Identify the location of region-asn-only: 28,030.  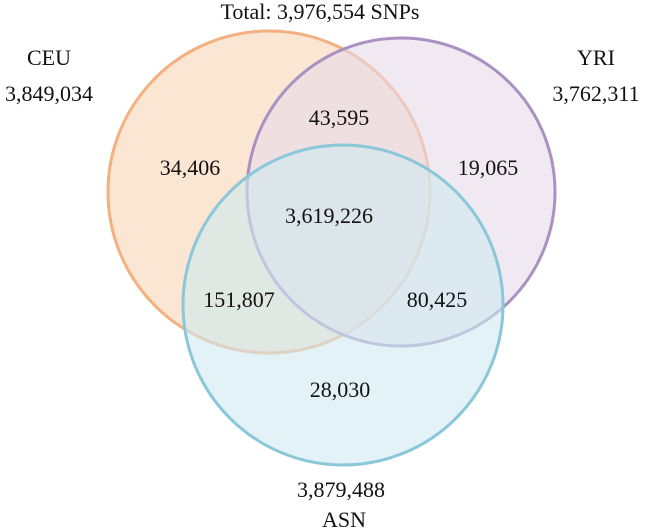
(340, 389).